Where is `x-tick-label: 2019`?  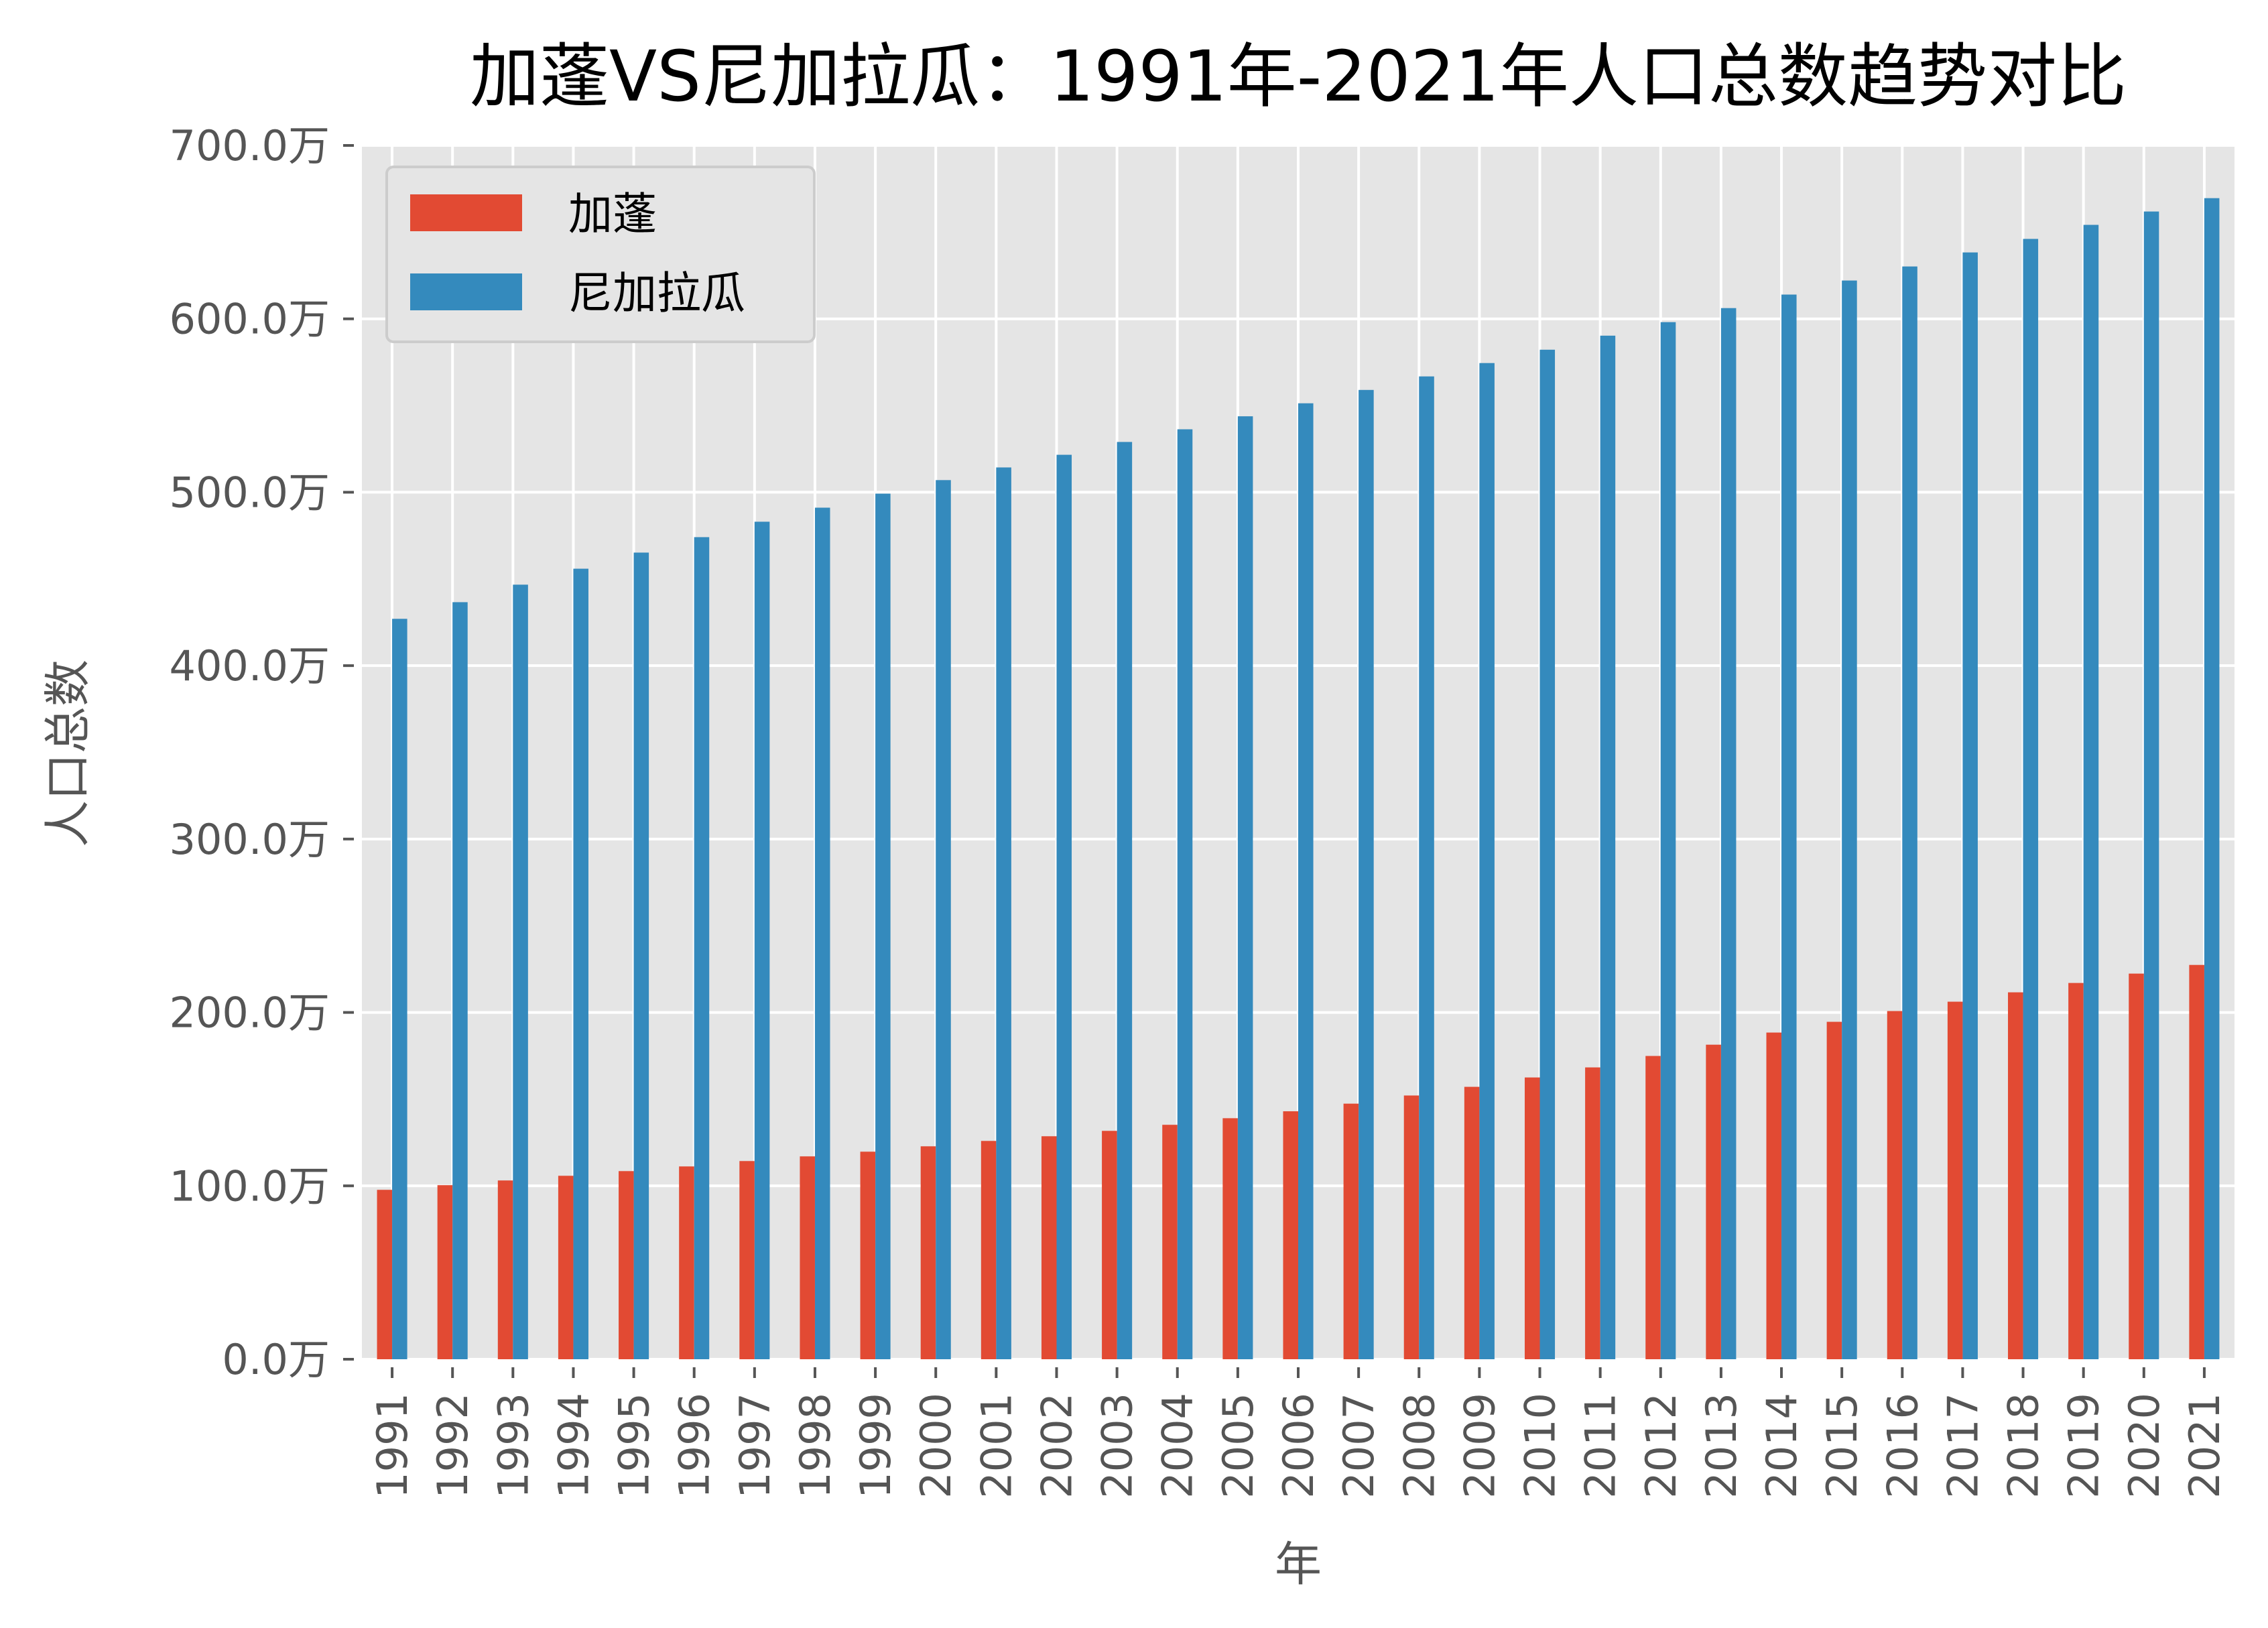 x-tick-label: 2019 is located at coordinates (2084, 1446).